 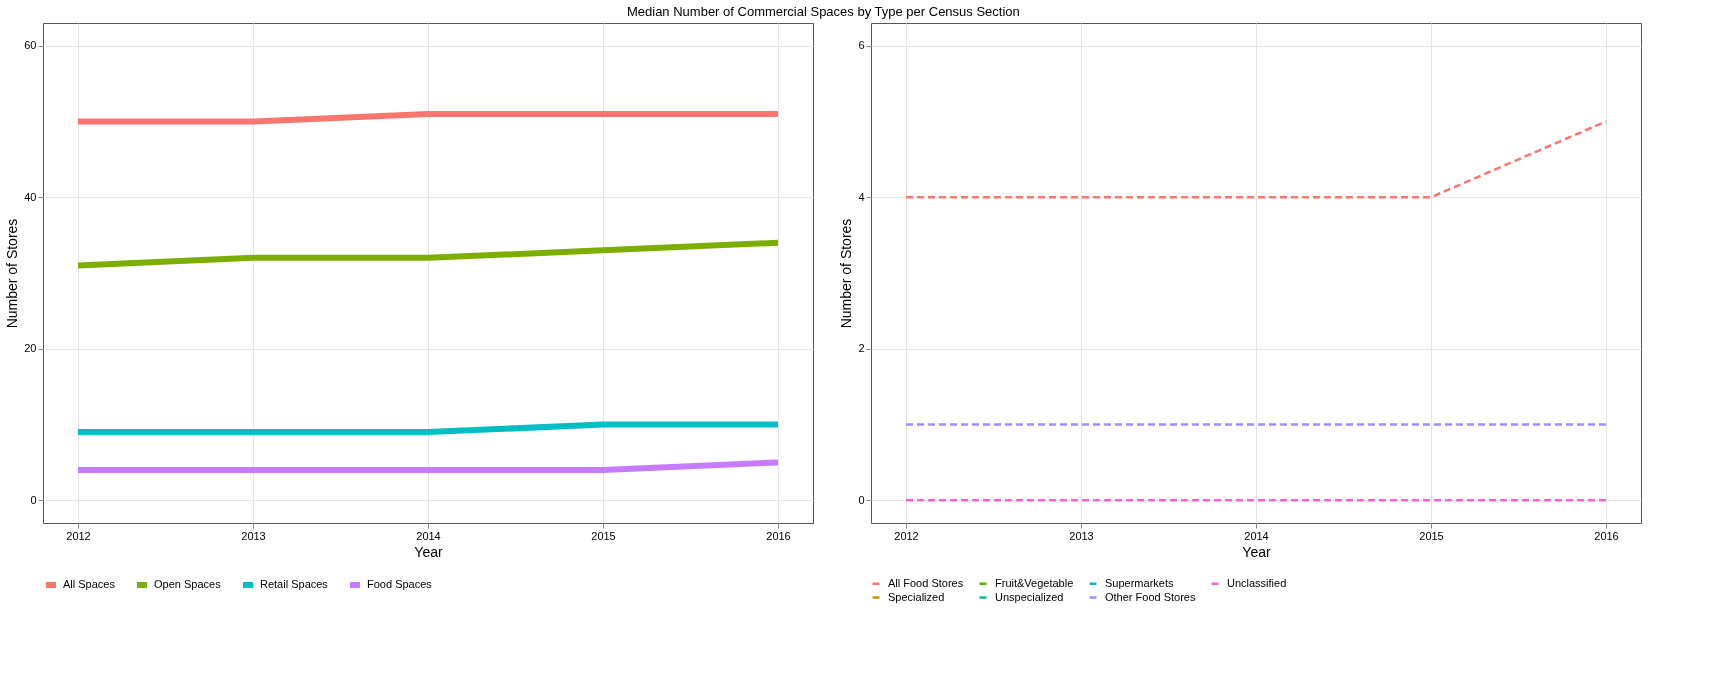 What do you see at coordinates (823, 11) in the screenshot?
I see `chart-title: Median Number of Commercial Spaces by Type per Census Section` at bounding box center [823, 11].